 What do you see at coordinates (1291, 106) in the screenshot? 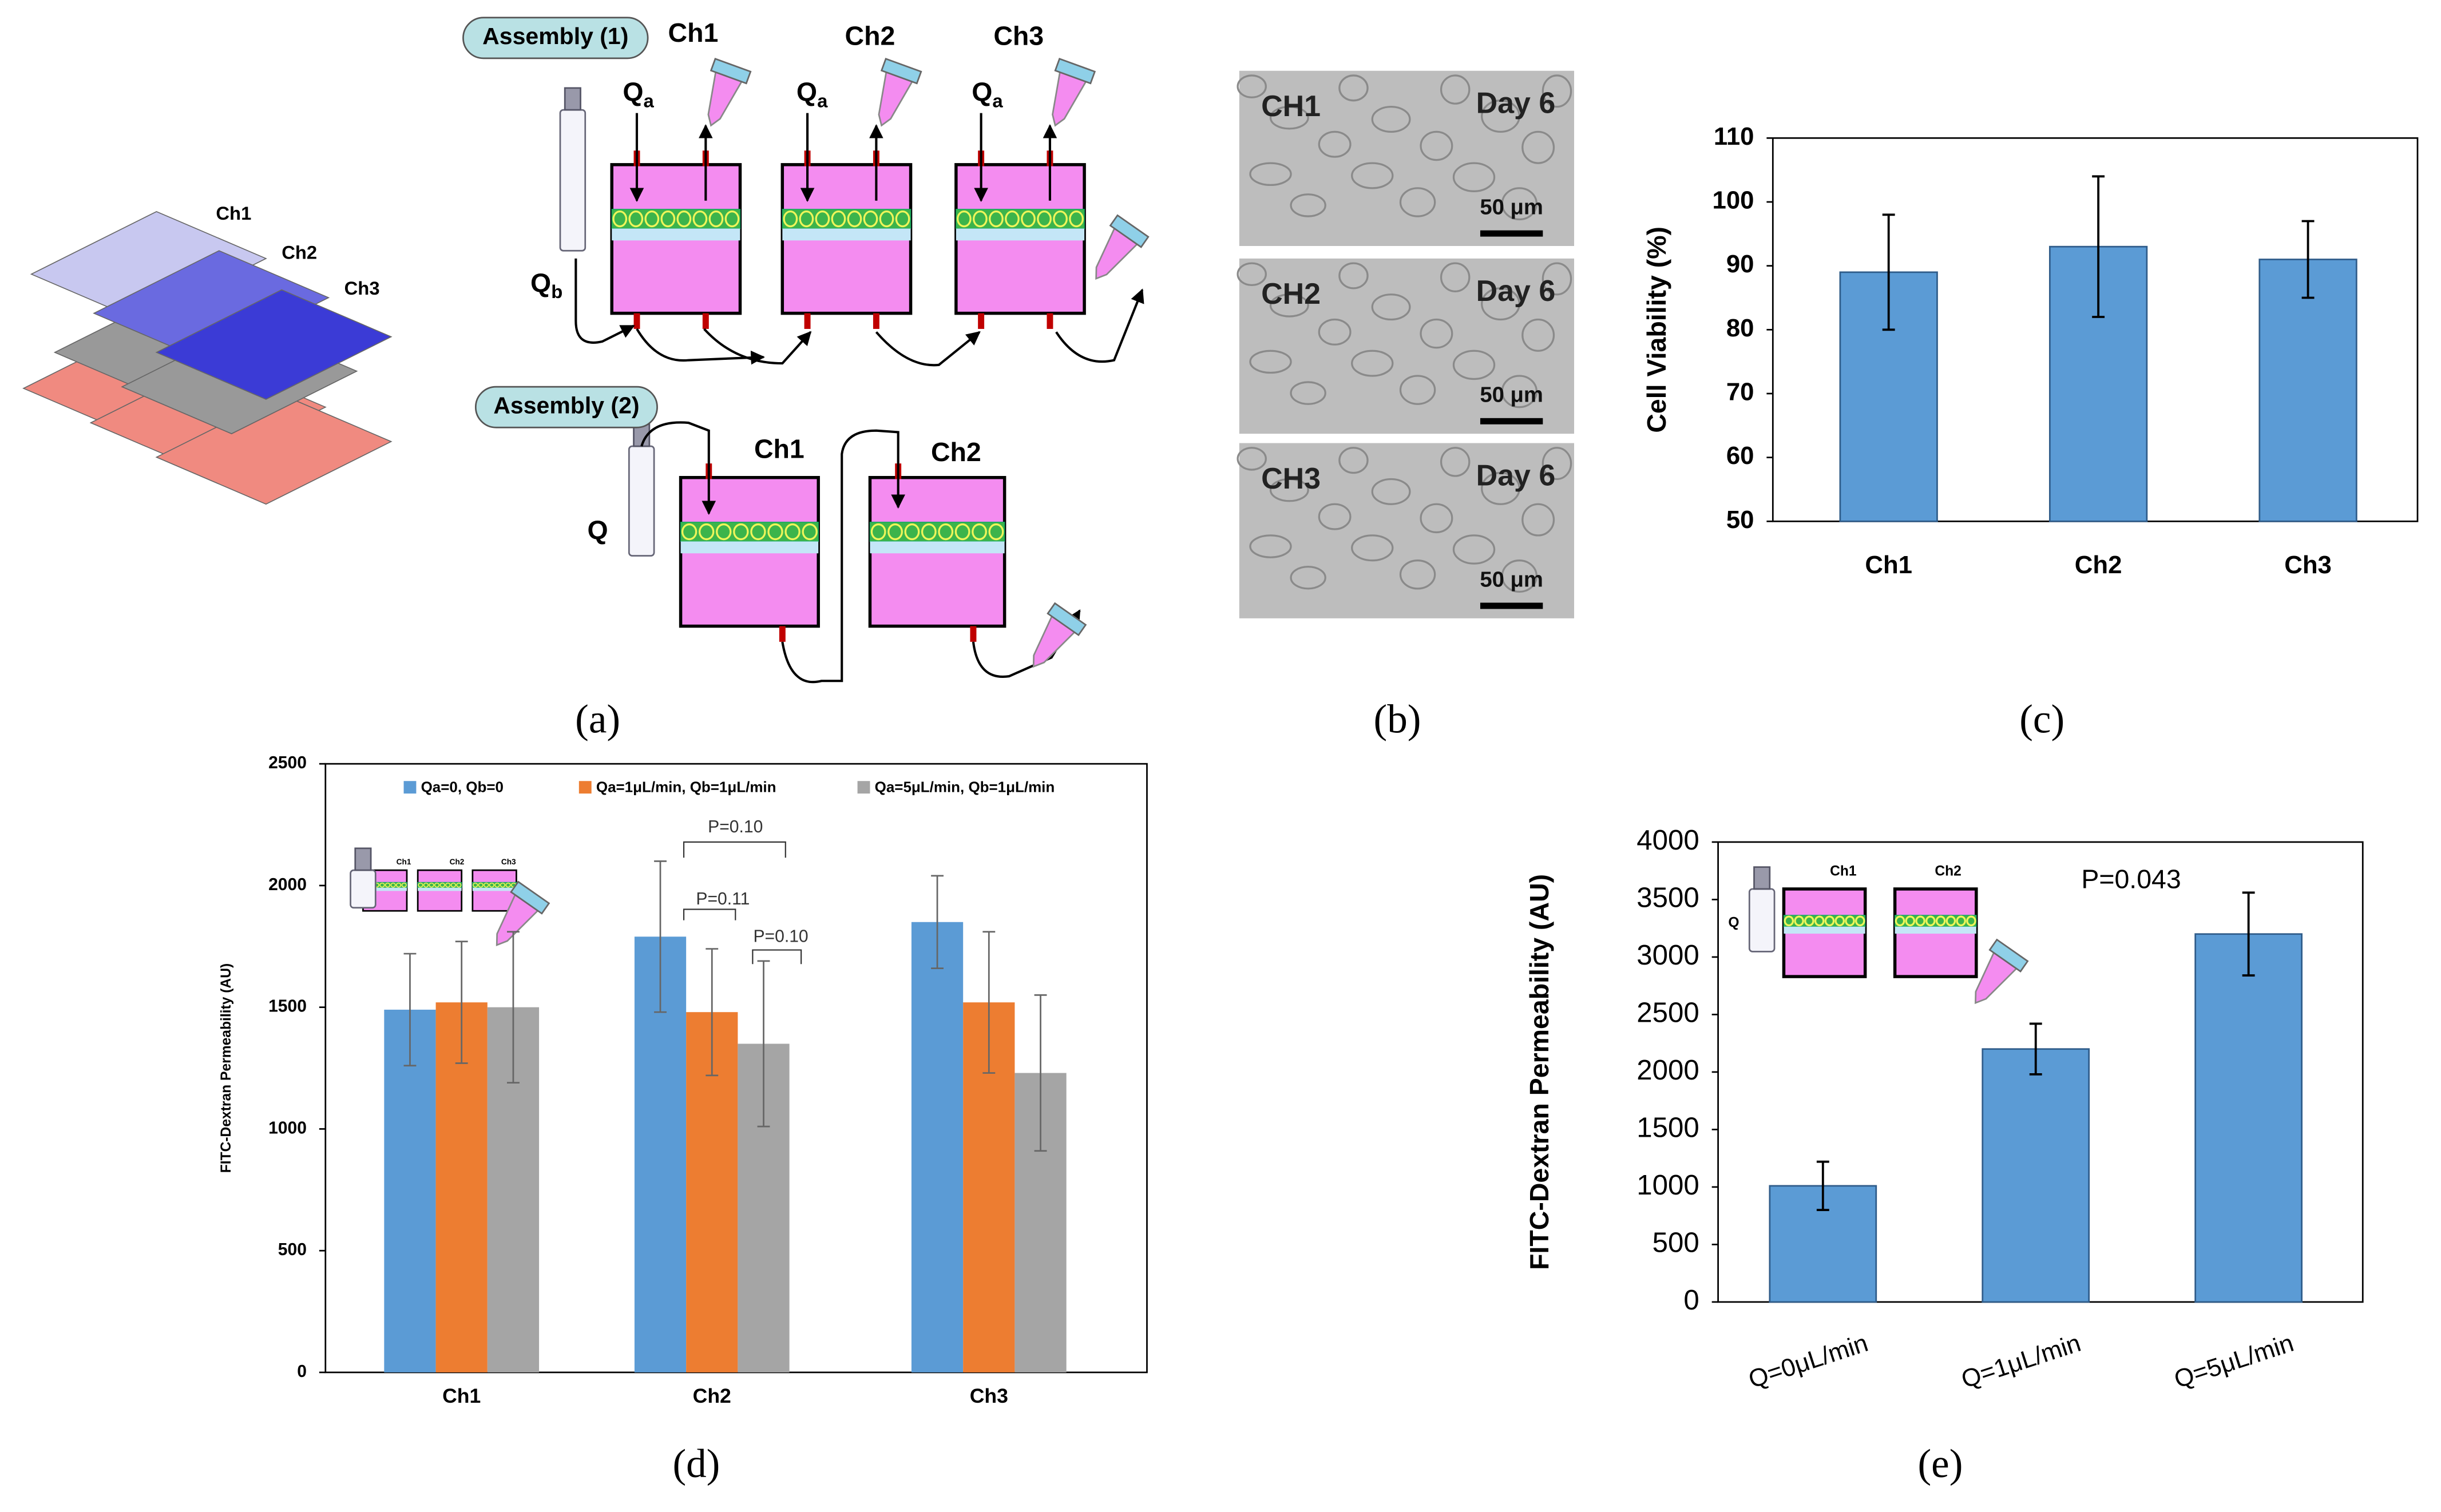
I see `micrograph-channel: CH1` at bounding box center [1291, 106].